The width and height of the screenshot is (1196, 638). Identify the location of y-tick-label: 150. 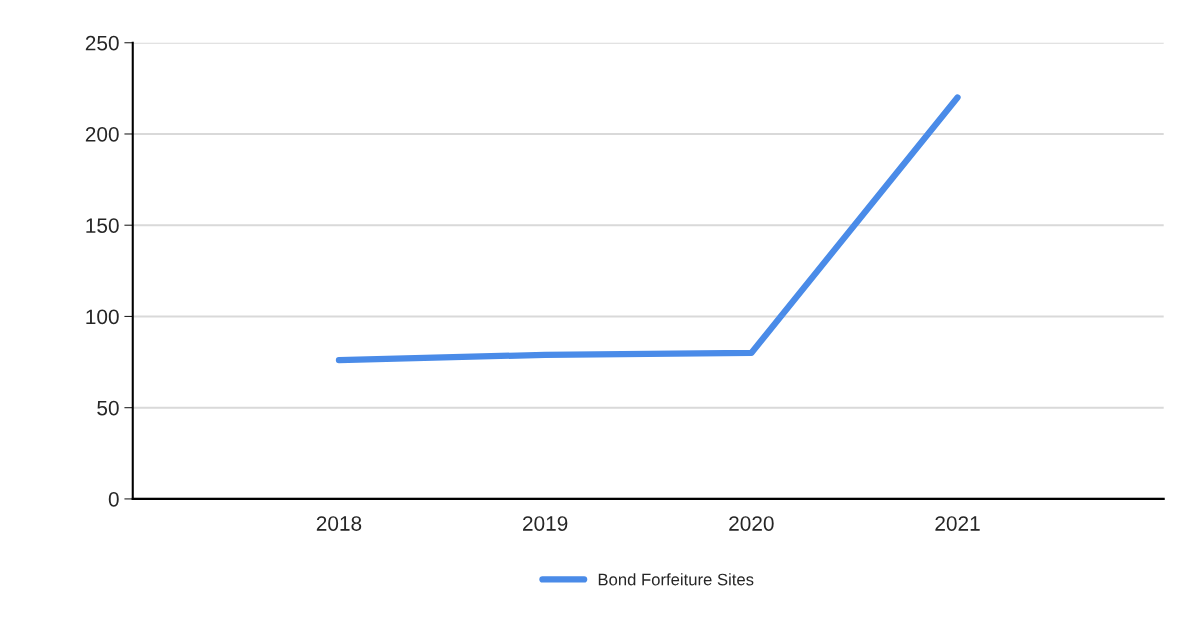
(102, 225).